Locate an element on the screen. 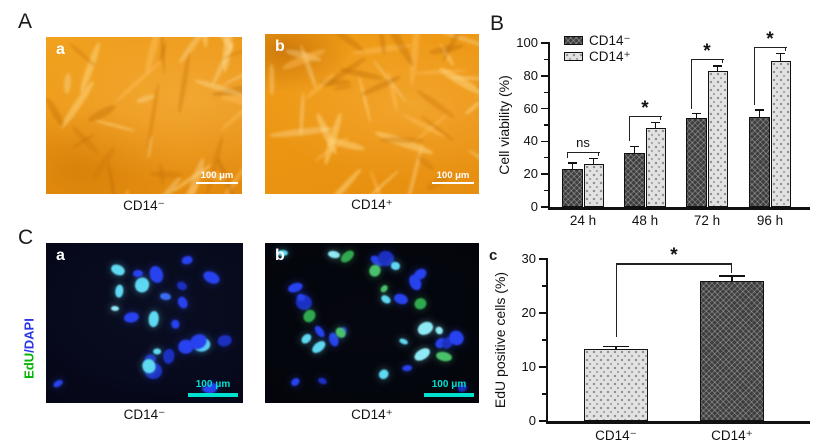  significance-label: ns is located at coordinates (583, 142).